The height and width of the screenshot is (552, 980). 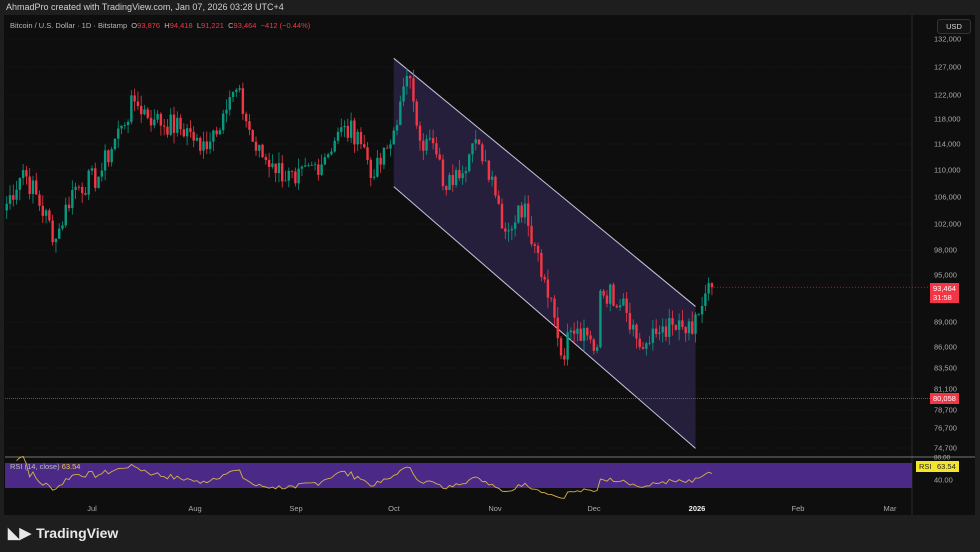 What do you see at coordinates (948, 67) in the screenshot?
I see `price-tick: 127,000` at bounding box center [948, 67].